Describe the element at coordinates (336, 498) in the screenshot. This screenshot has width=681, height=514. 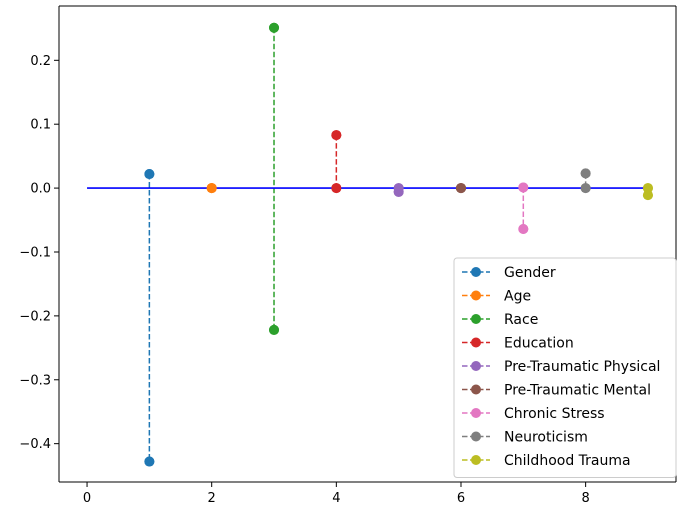
I see `x-tick-label: 4` at that location.